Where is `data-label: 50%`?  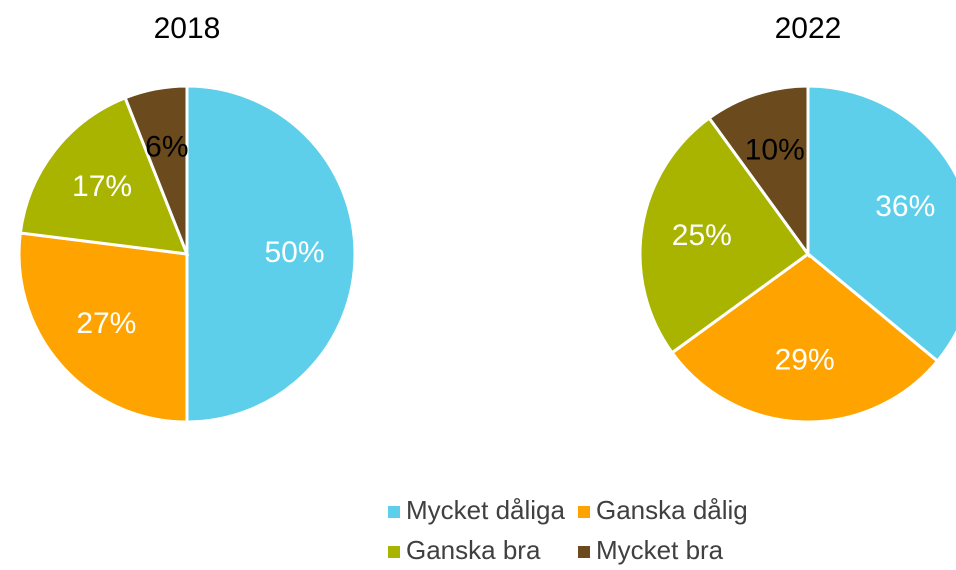
data-label: 50% is located at coordinates (294, 252).